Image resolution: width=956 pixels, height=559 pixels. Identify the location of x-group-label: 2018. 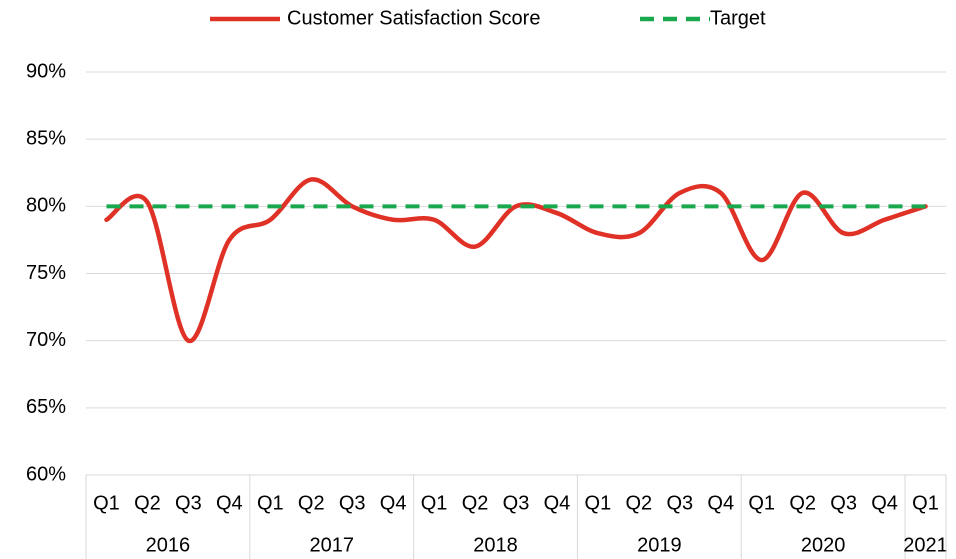
(495, 545).